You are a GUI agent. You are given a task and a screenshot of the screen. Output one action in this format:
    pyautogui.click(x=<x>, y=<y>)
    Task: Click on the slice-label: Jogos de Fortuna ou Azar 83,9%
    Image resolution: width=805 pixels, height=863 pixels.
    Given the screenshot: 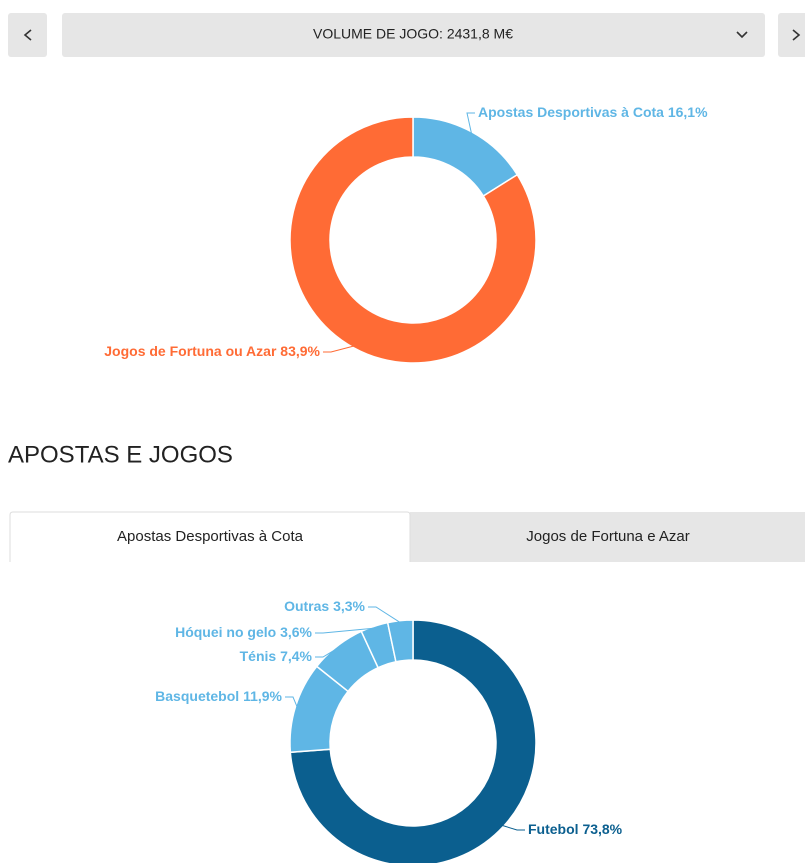 What is the action you would take?
    pyautogui.click(x=212, y=351)
    